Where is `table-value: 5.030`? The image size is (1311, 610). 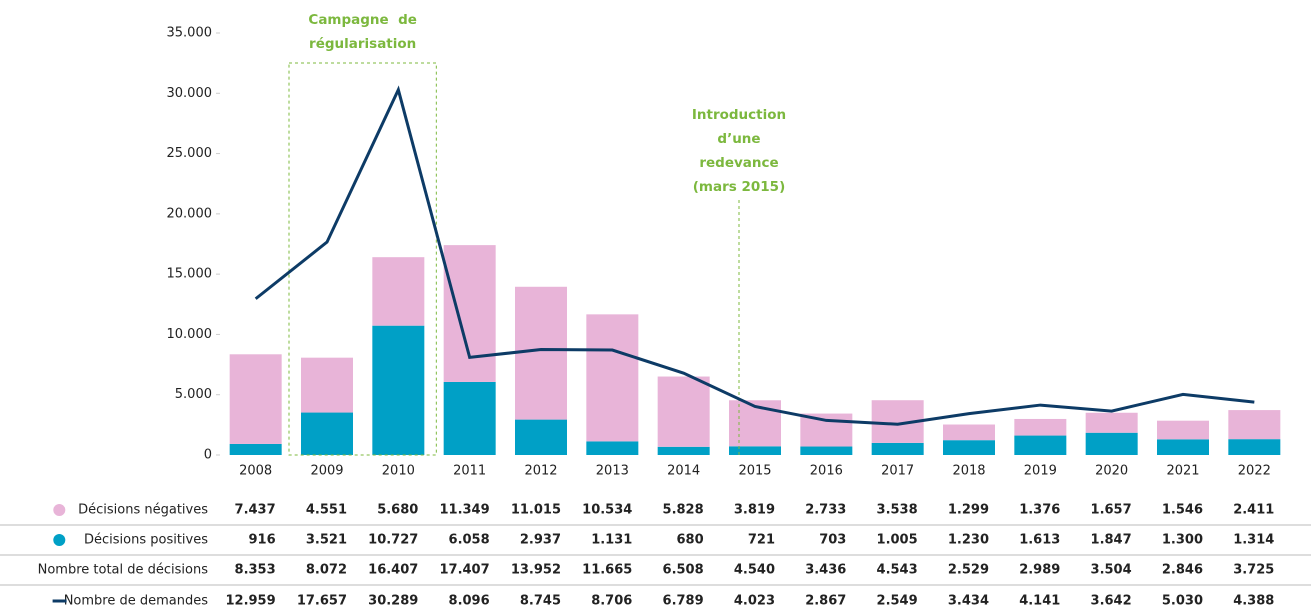 table-value: 5.030 is located at coordinates (1182, 601).